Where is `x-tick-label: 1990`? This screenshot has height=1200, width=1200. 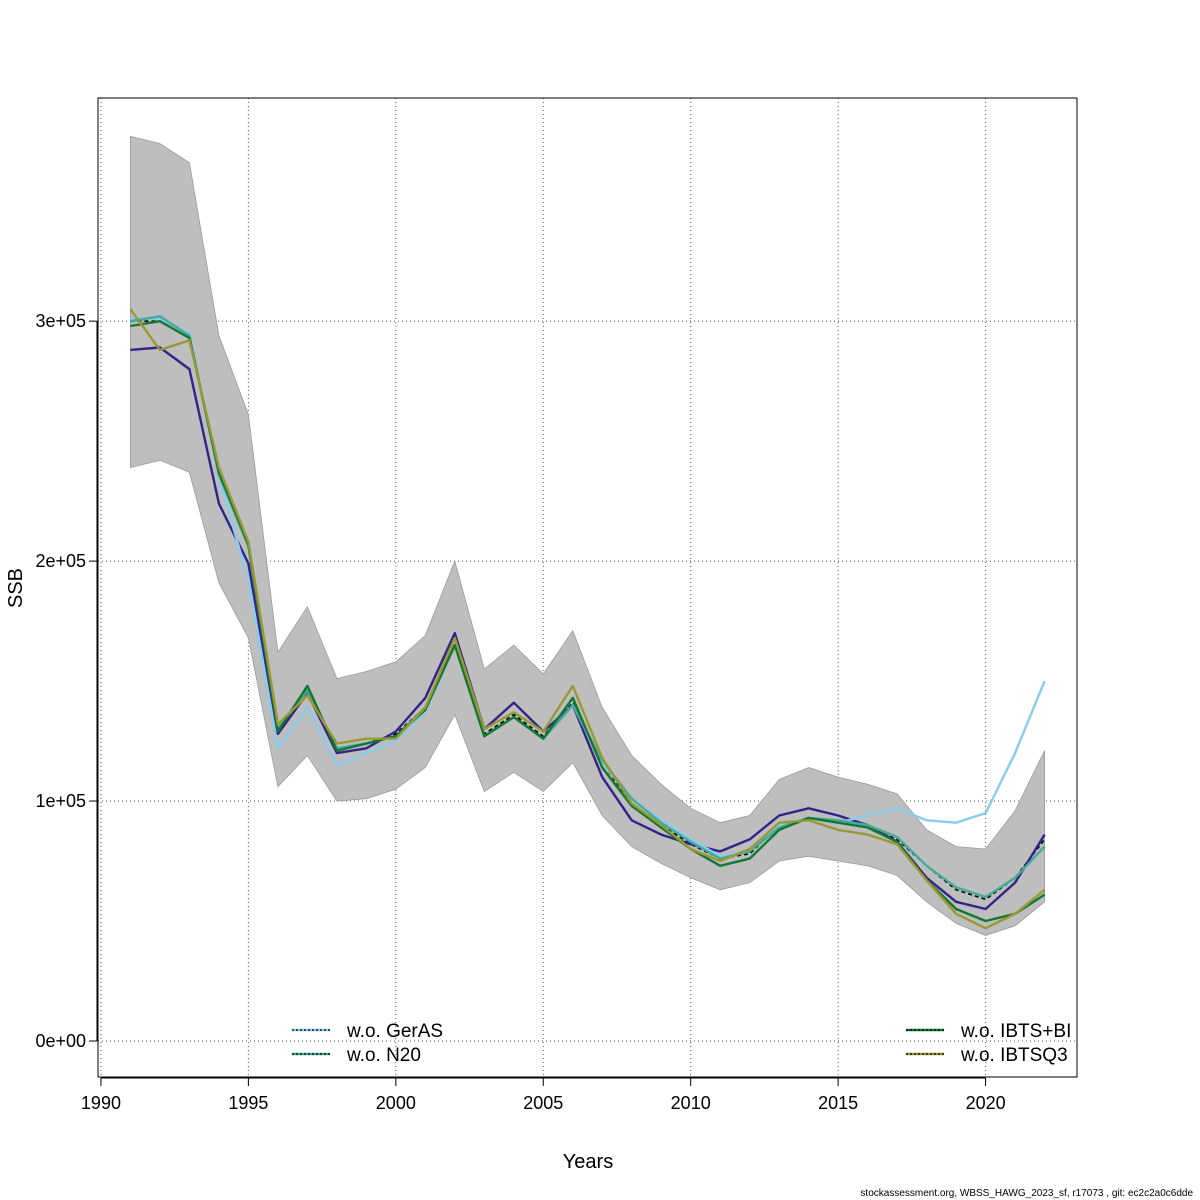 x-tick-label: 1990 is located at coordinates (101, 1103).